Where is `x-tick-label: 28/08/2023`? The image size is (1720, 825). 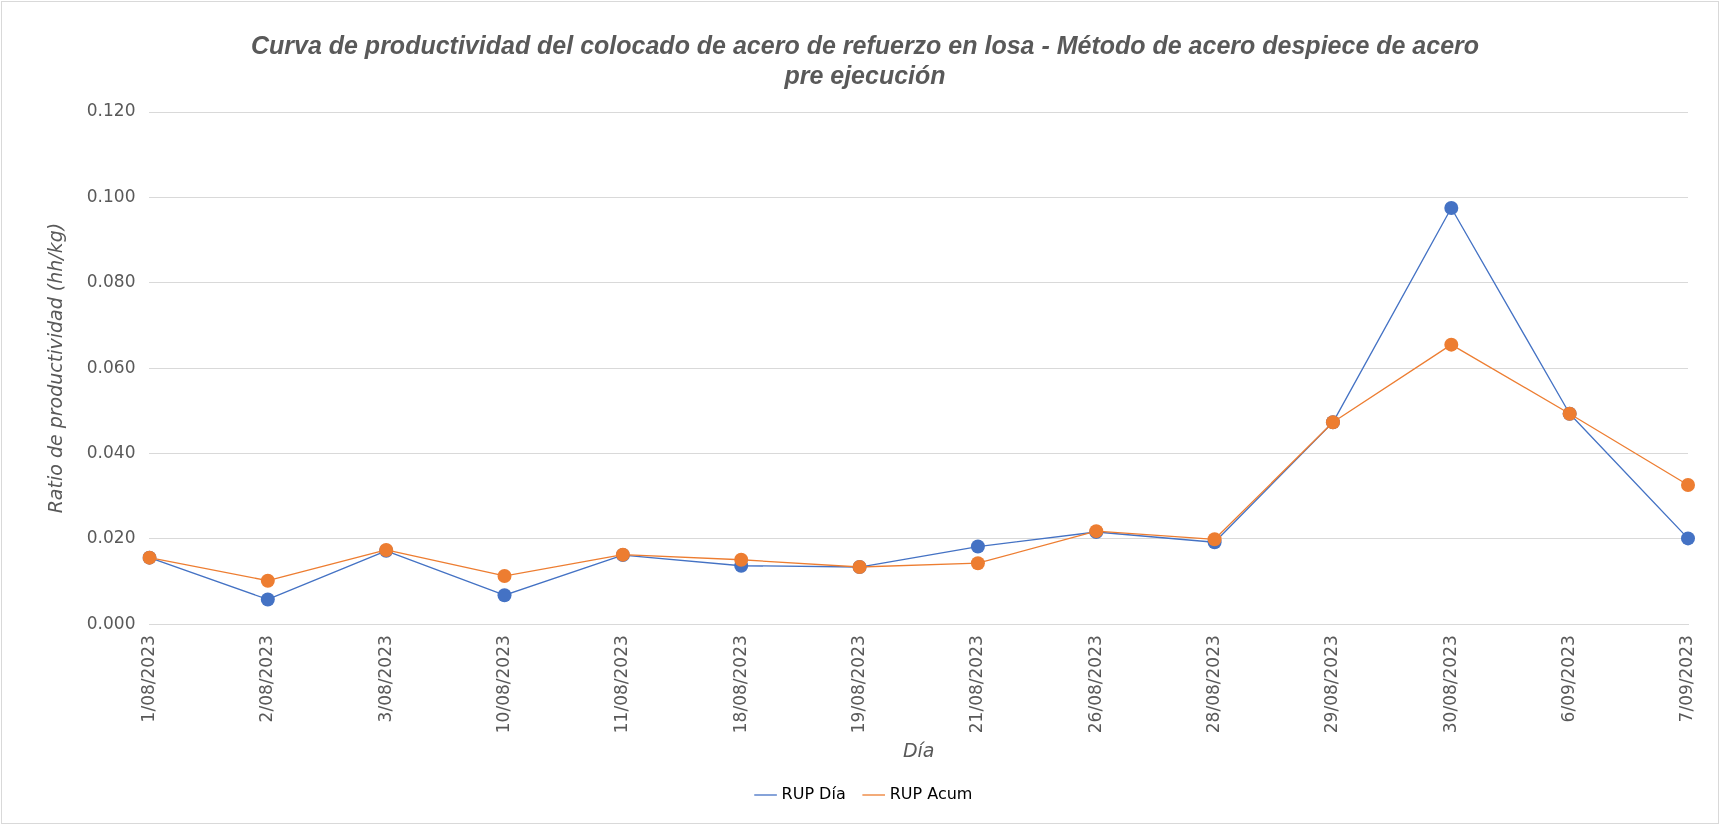 x-tick-label: 28/08/2023 is located at coordinates (1213, 684).